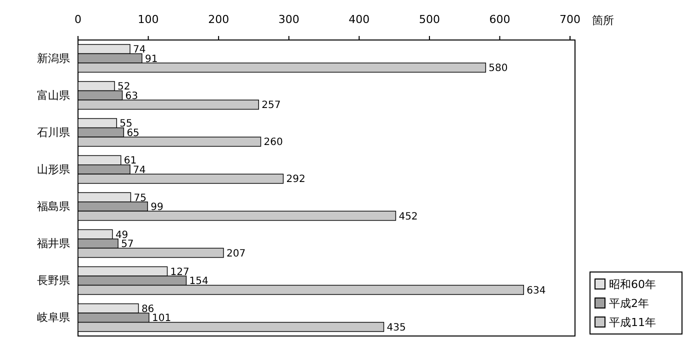 The width and height of the screenshot is (700, 360). What do you see at coordinates (157, 208) in the screenshot?
I see `data-label: 99` at bounding box center [157, 208].